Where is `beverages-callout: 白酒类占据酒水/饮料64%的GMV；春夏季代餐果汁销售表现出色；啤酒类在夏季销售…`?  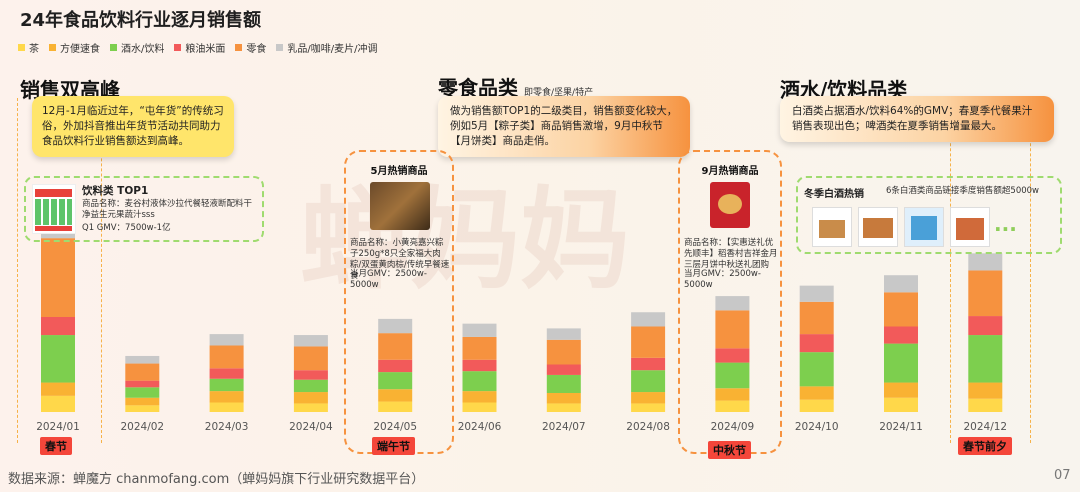
beverages-callout: 白酒类占据酒水/饮料64%的GMV；春夏季代餐果汁销售表现出色；啤酒类在夏季销售… is located at coordinates (917, 119).